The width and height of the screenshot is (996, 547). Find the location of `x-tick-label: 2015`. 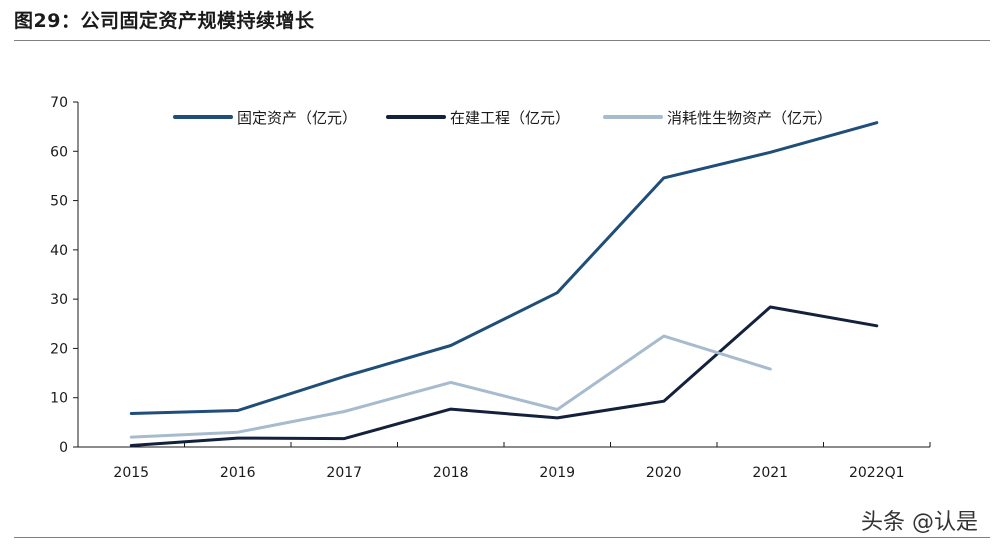

x-tick-label: 2015 is located at coordinates (131, 473).